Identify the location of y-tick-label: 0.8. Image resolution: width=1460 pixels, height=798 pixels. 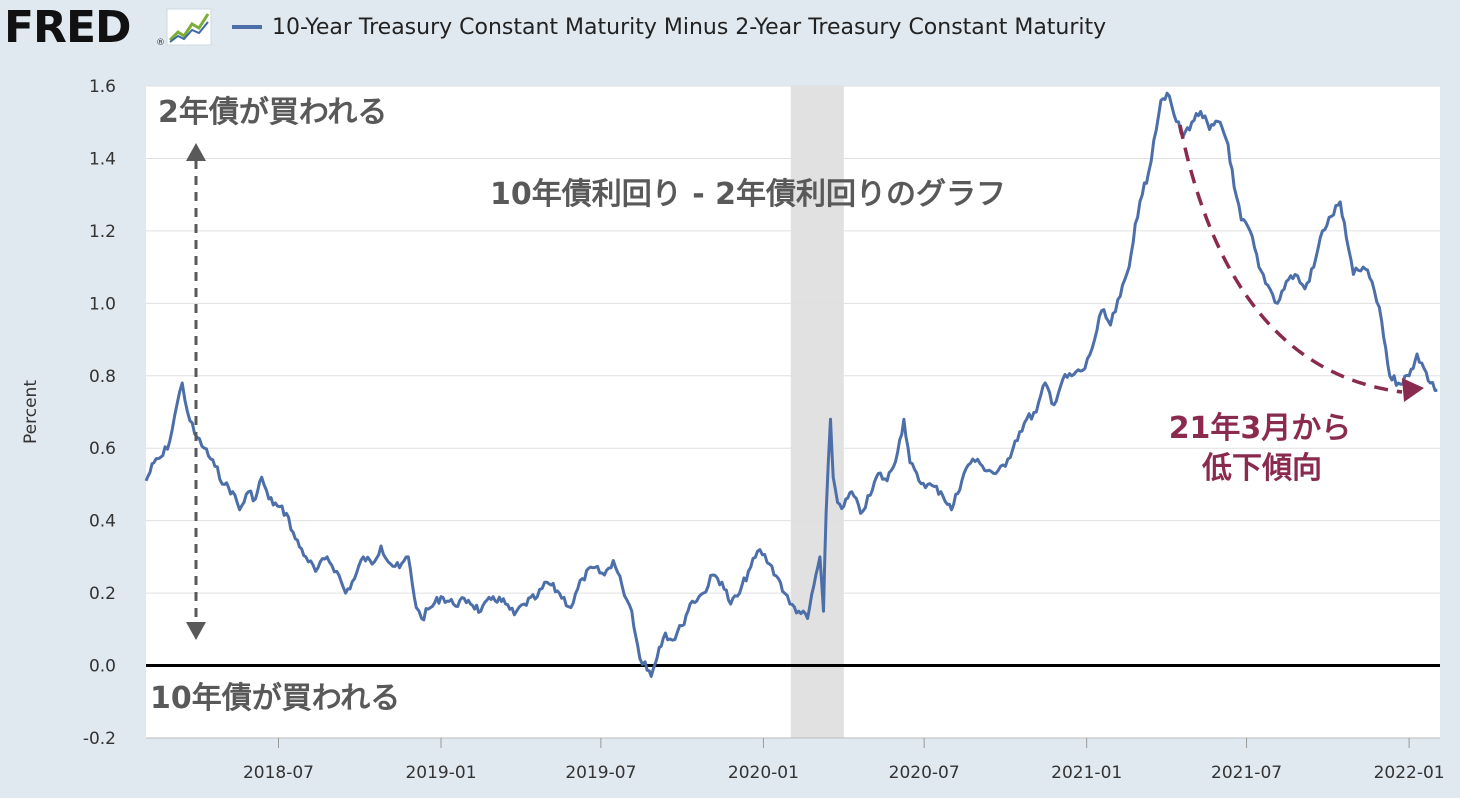
(102, 377).